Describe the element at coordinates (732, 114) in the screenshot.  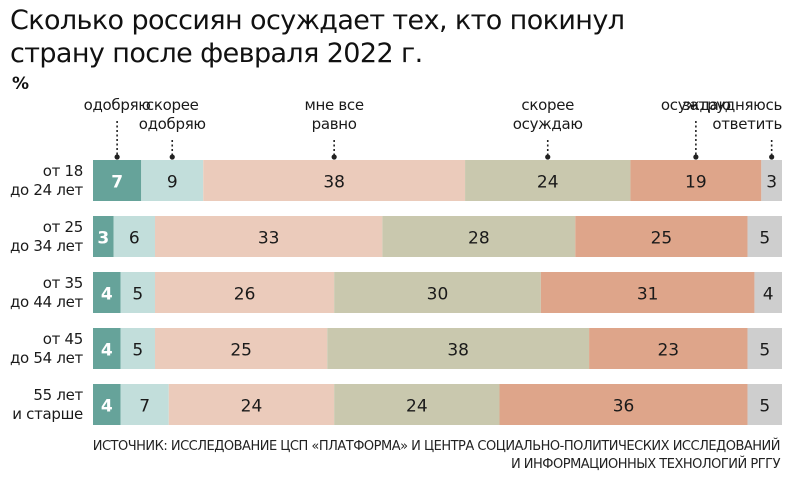
I see `legend-label: затрудняюсь ответить` at that location.